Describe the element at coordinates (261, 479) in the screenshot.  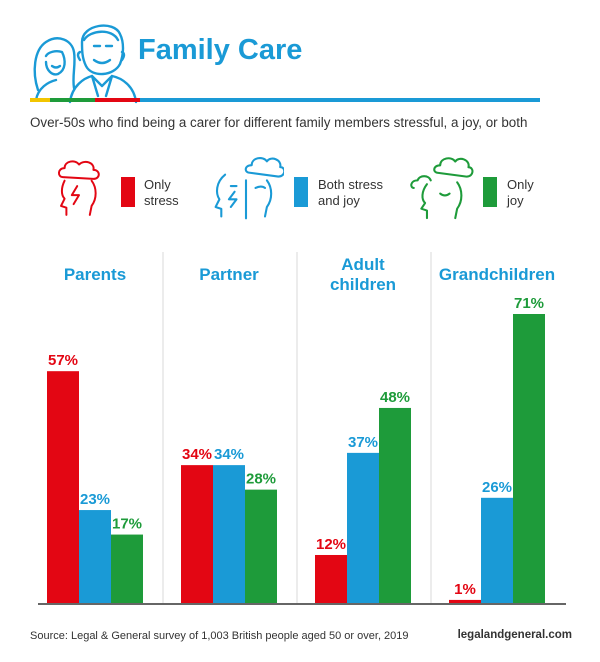
I see `value-label-partner-only-joy: 28%` at that location.